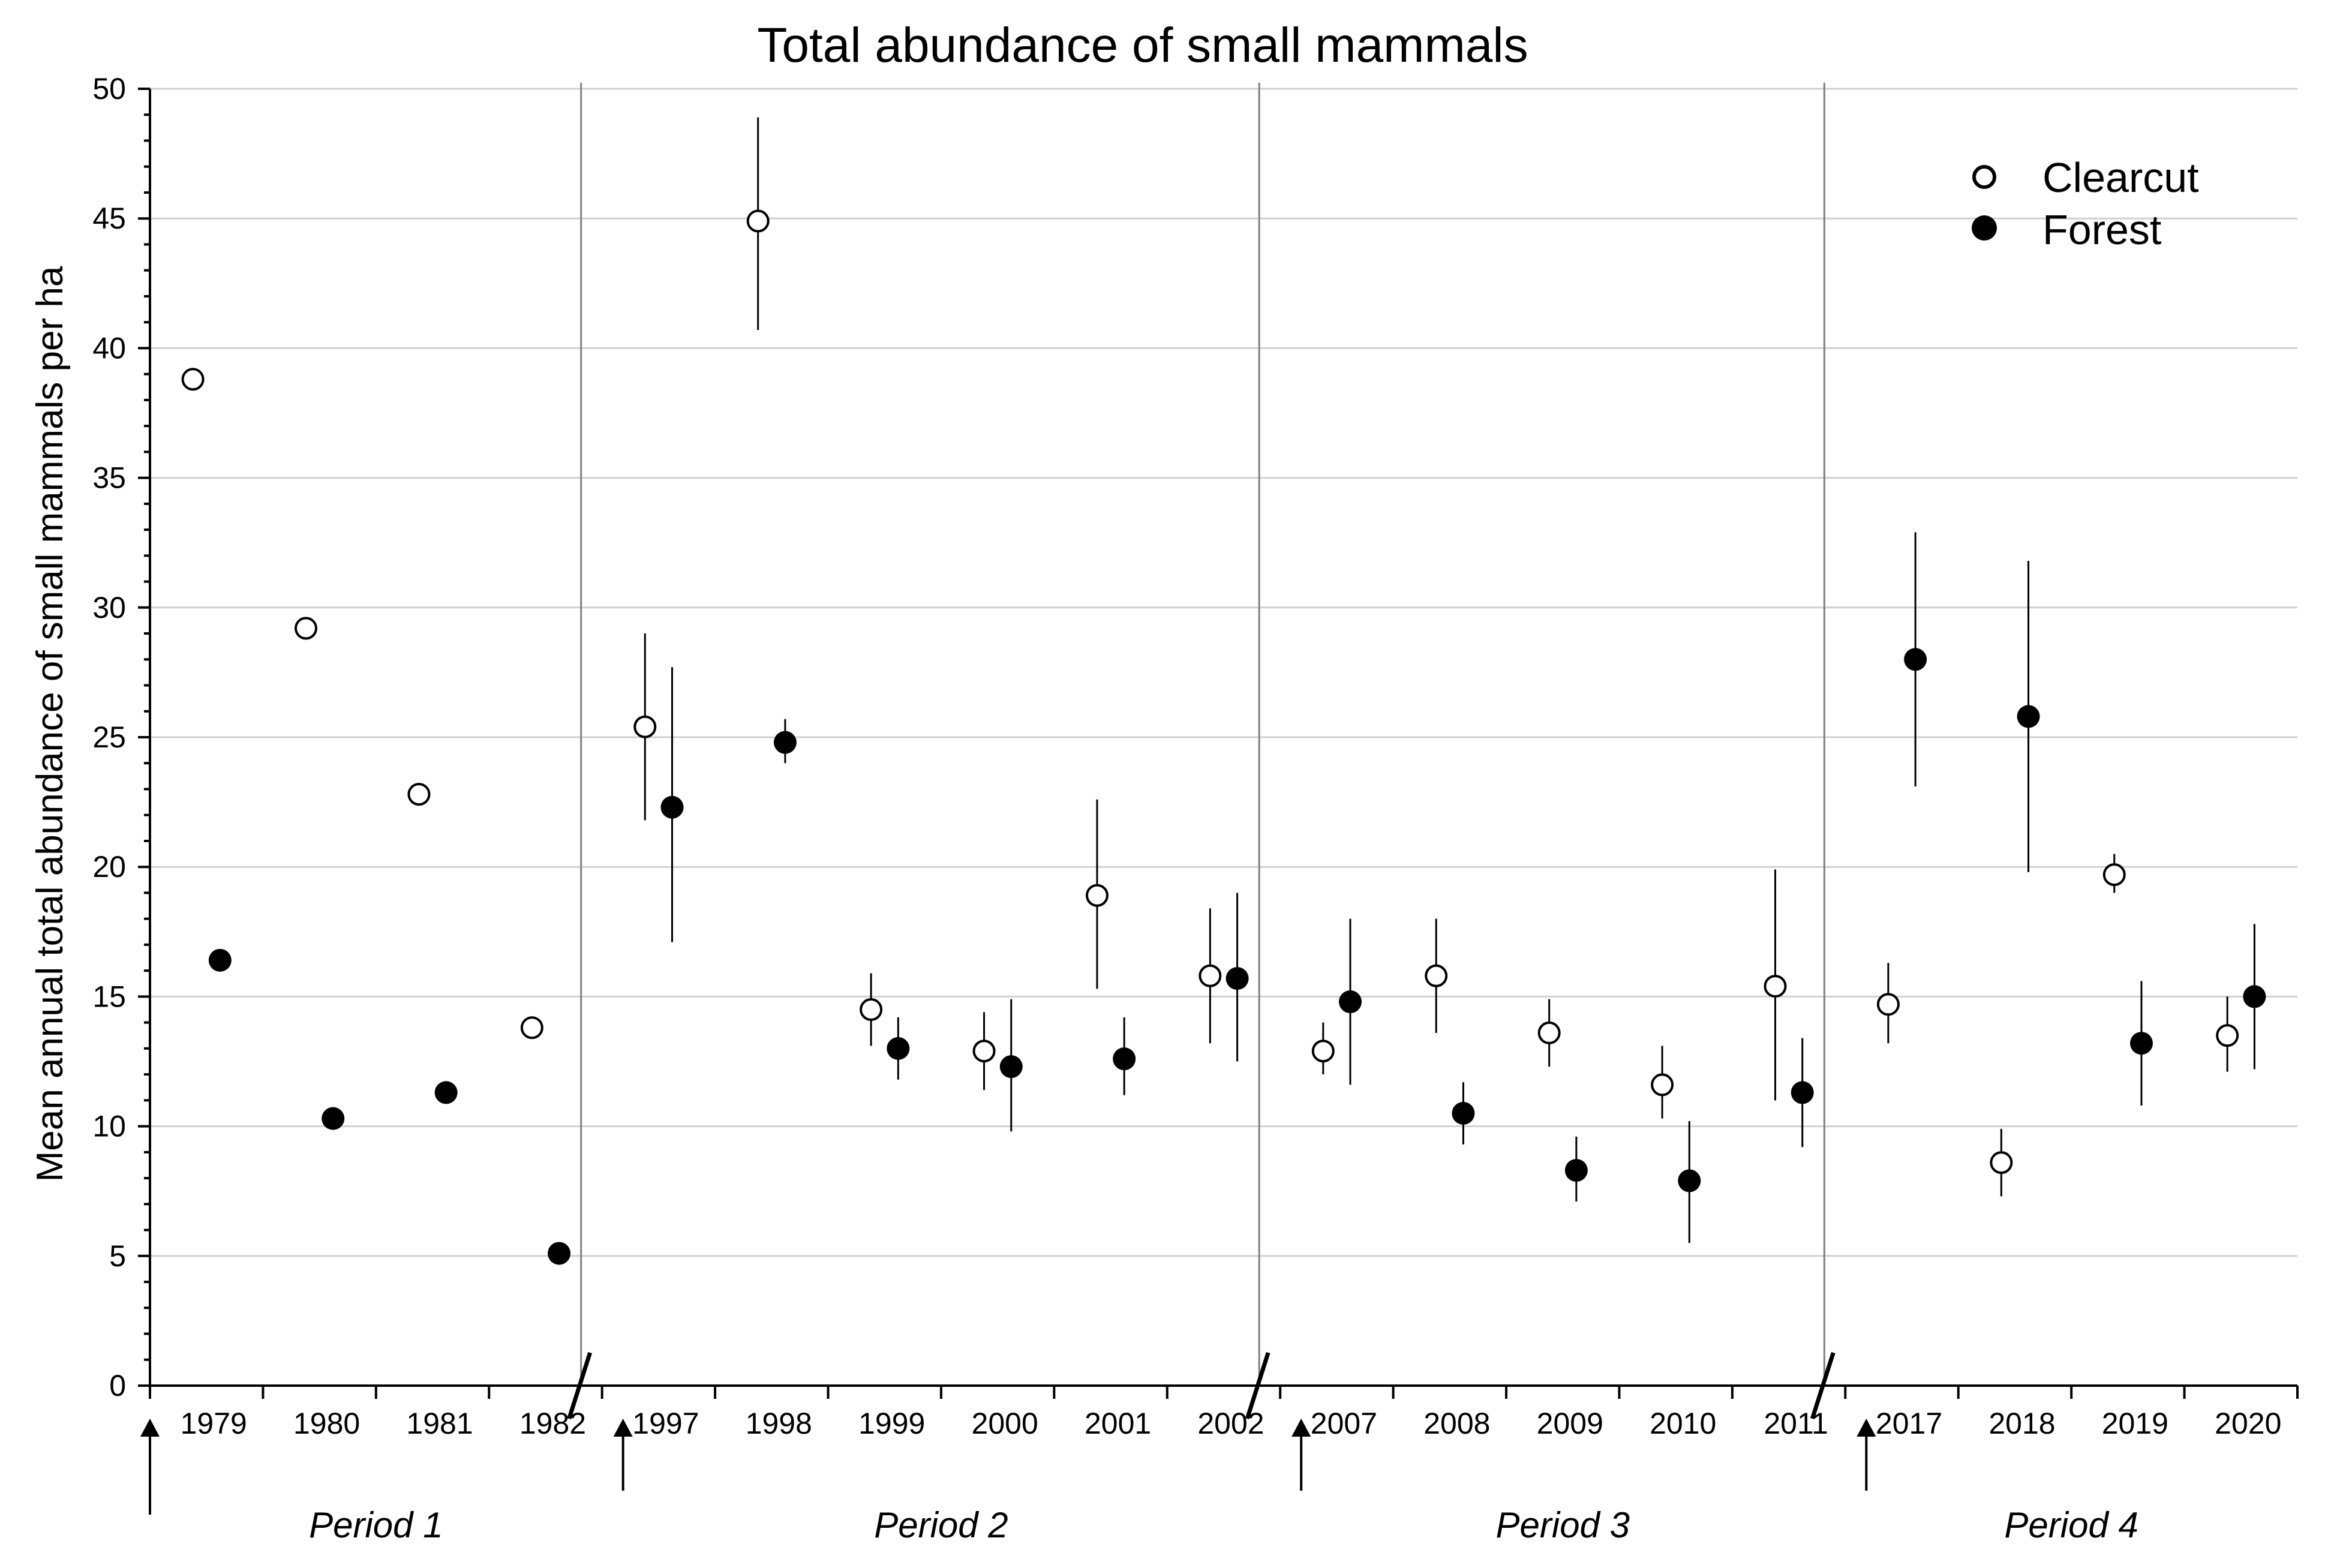 The image size is (2331, 1568). I want to click on y-tick-label-50: 50, so click(109, 89).